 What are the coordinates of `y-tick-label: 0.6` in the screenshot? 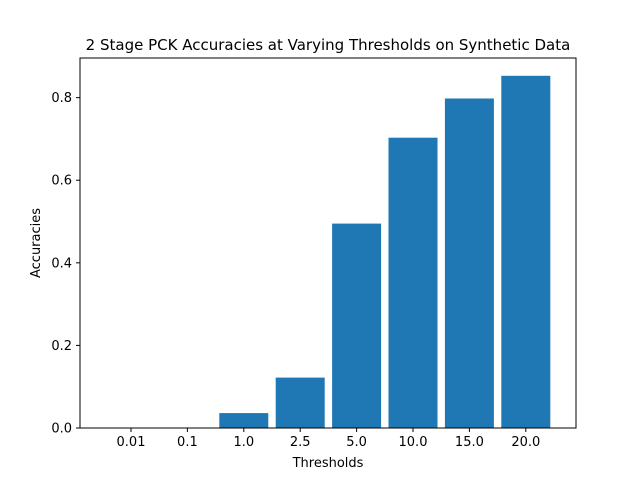 It's located at (61, 181).